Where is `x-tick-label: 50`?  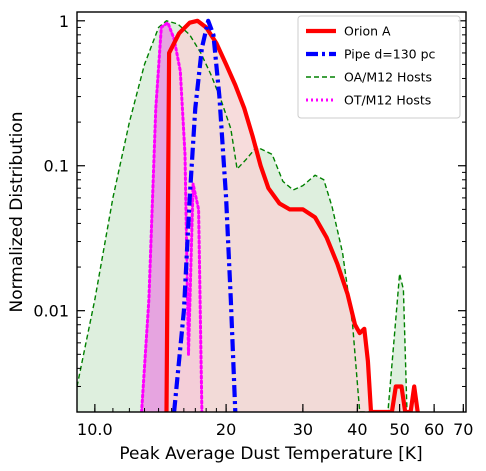 x-tick-label: 50 is located at coordinates (399, 429).